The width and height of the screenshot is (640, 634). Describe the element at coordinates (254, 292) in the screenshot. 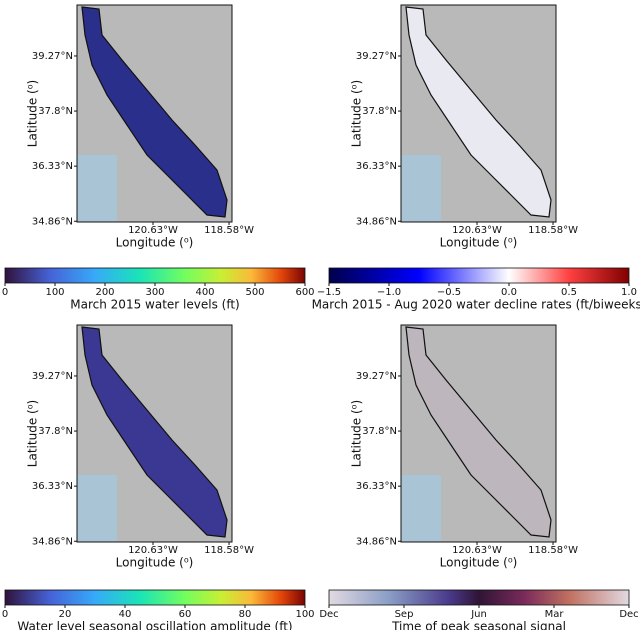

I see `colorbar-tick-label: 500` at that location.